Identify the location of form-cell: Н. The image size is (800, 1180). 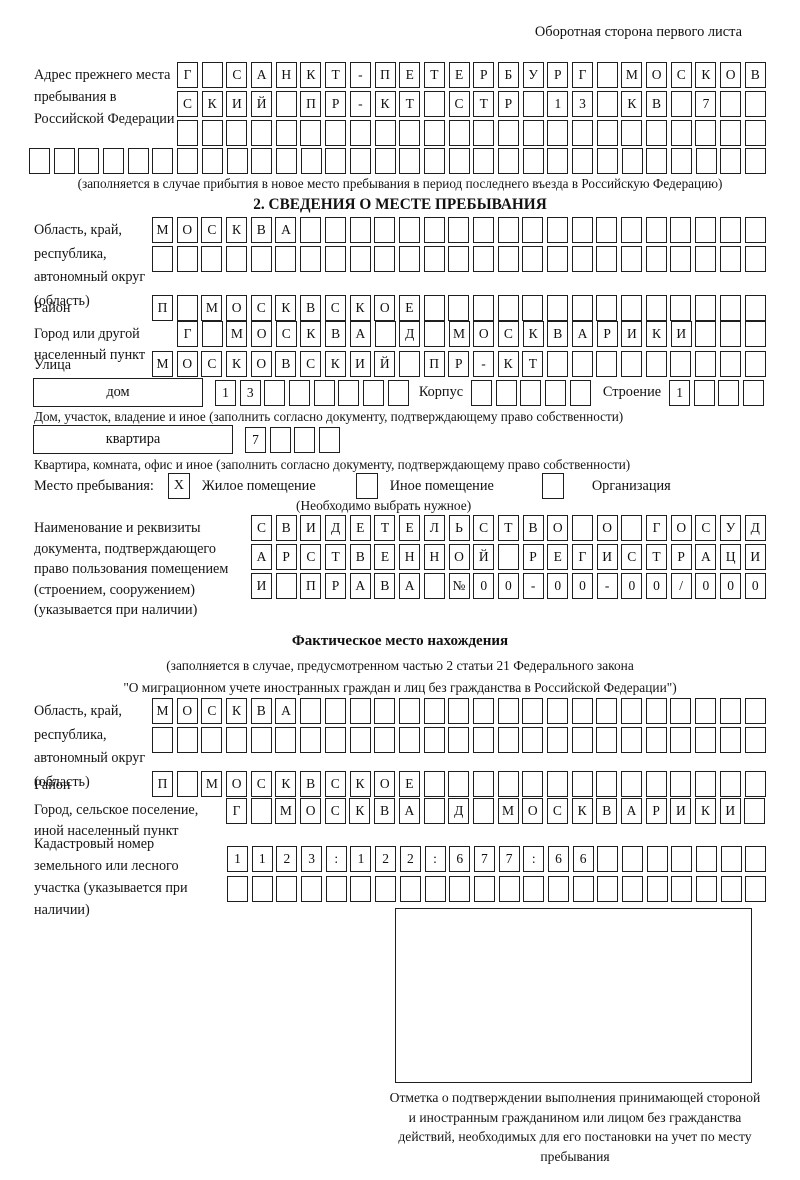
(410, 557).